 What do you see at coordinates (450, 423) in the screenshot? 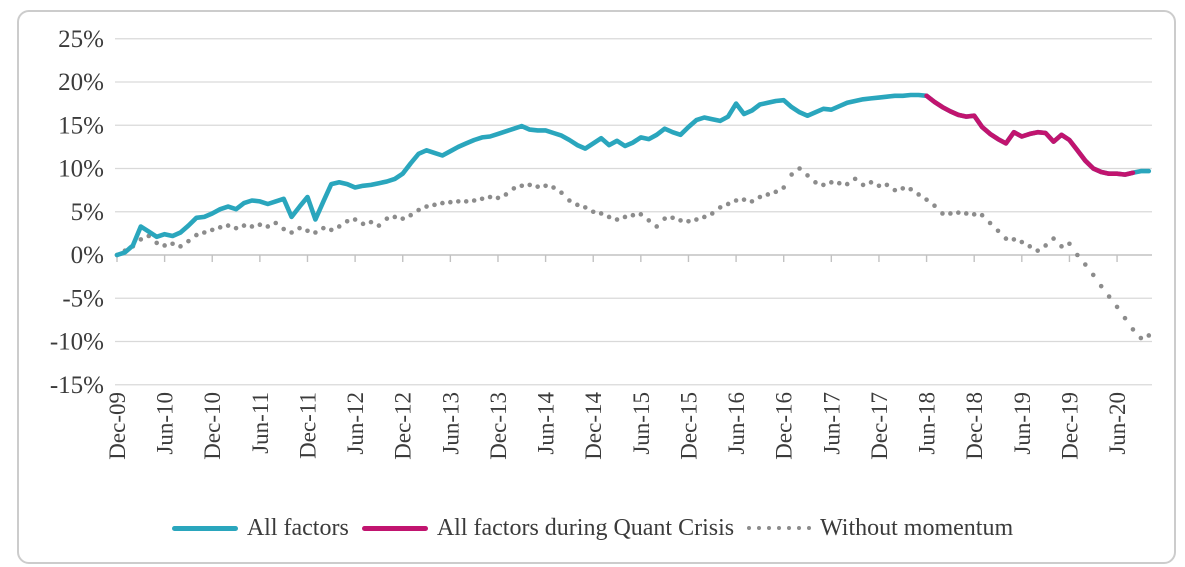
I see `x-axis-label: Jun-13` at bounding box center [450, 423].